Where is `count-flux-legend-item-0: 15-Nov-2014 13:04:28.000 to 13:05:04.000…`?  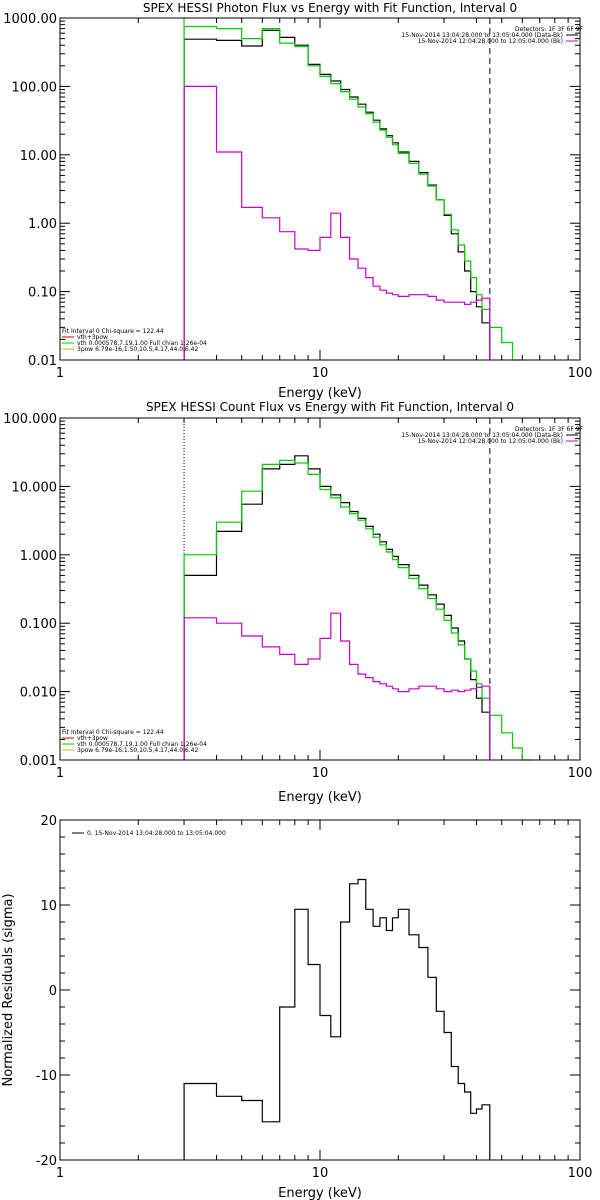 count-flux-legend-item-0: 15-Nov-2014 13:04:28.000 to 13:05:04.000… is located at coordinates (482, 435).